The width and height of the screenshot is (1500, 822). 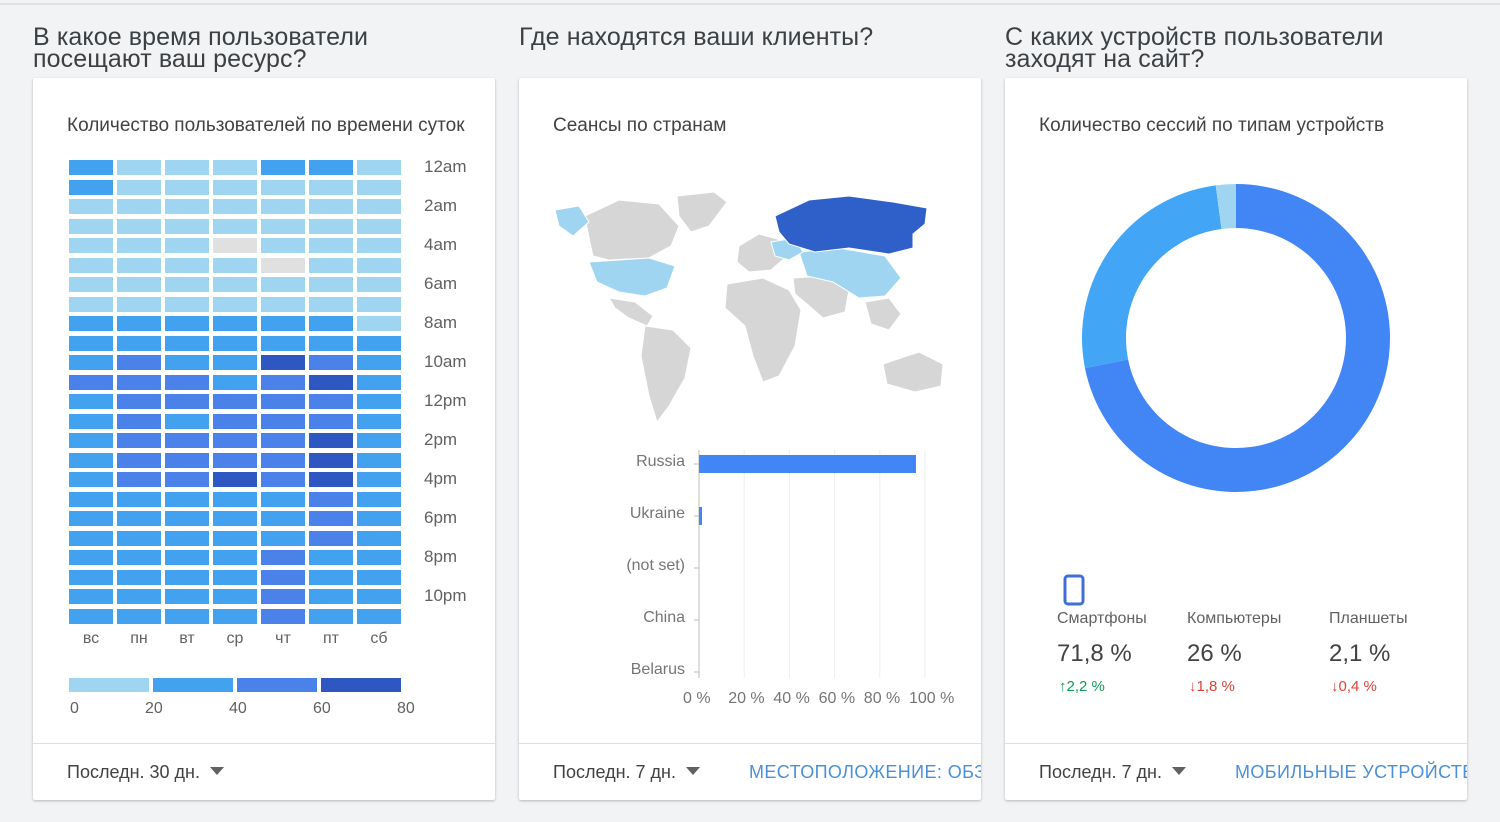 I want to click on period-dropdown: Последн. 7 дн., so click(x=1112, y=772).